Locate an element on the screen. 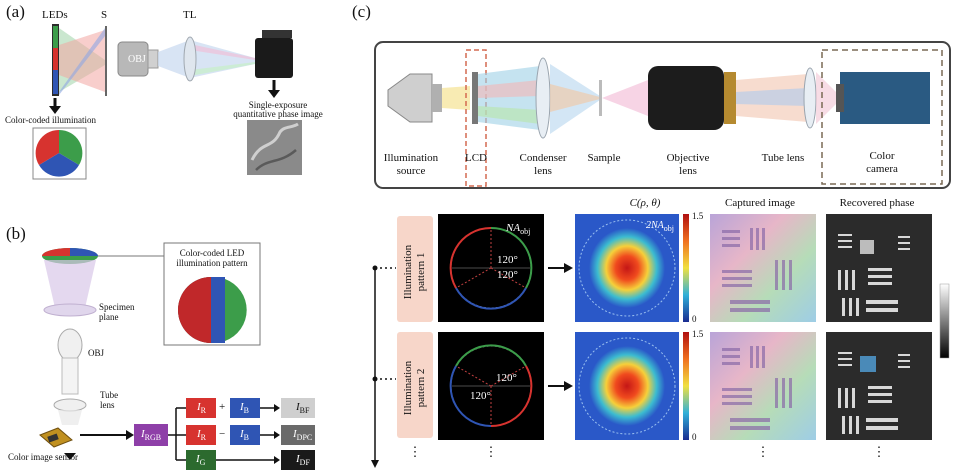 This screenshot has height=471, width=956. single-exposure-label-2: quantitative phase image is located at coordinates (278, 114).